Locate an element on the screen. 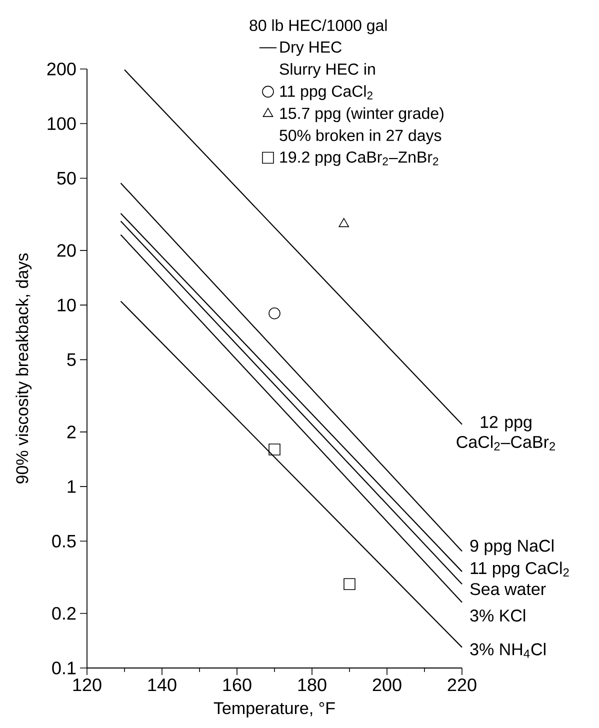 The image size is (599, 728). y-tick-label: 0.1 is located at coordinates (64, 668).